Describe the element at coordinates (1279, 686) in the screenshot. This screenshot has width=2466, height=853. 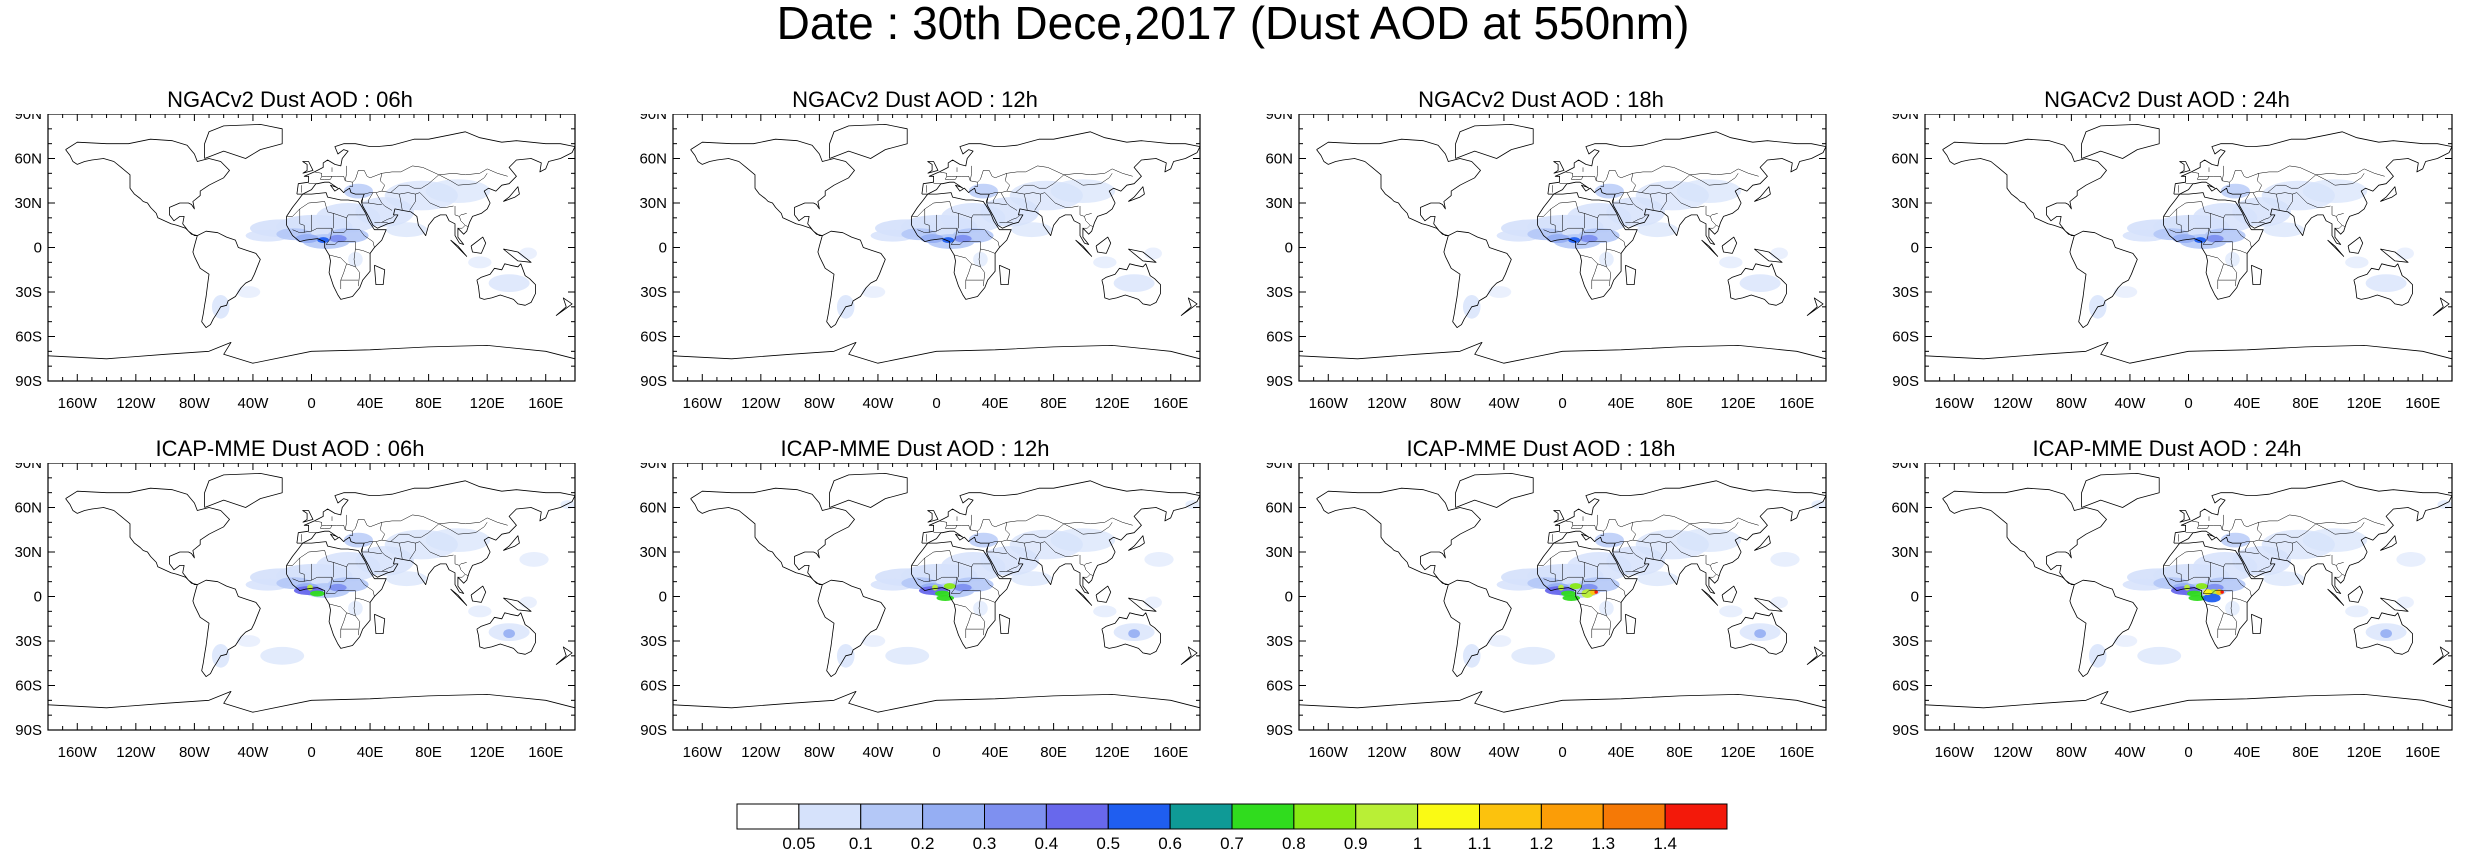
I see `latitude-label: 60S` at that location.